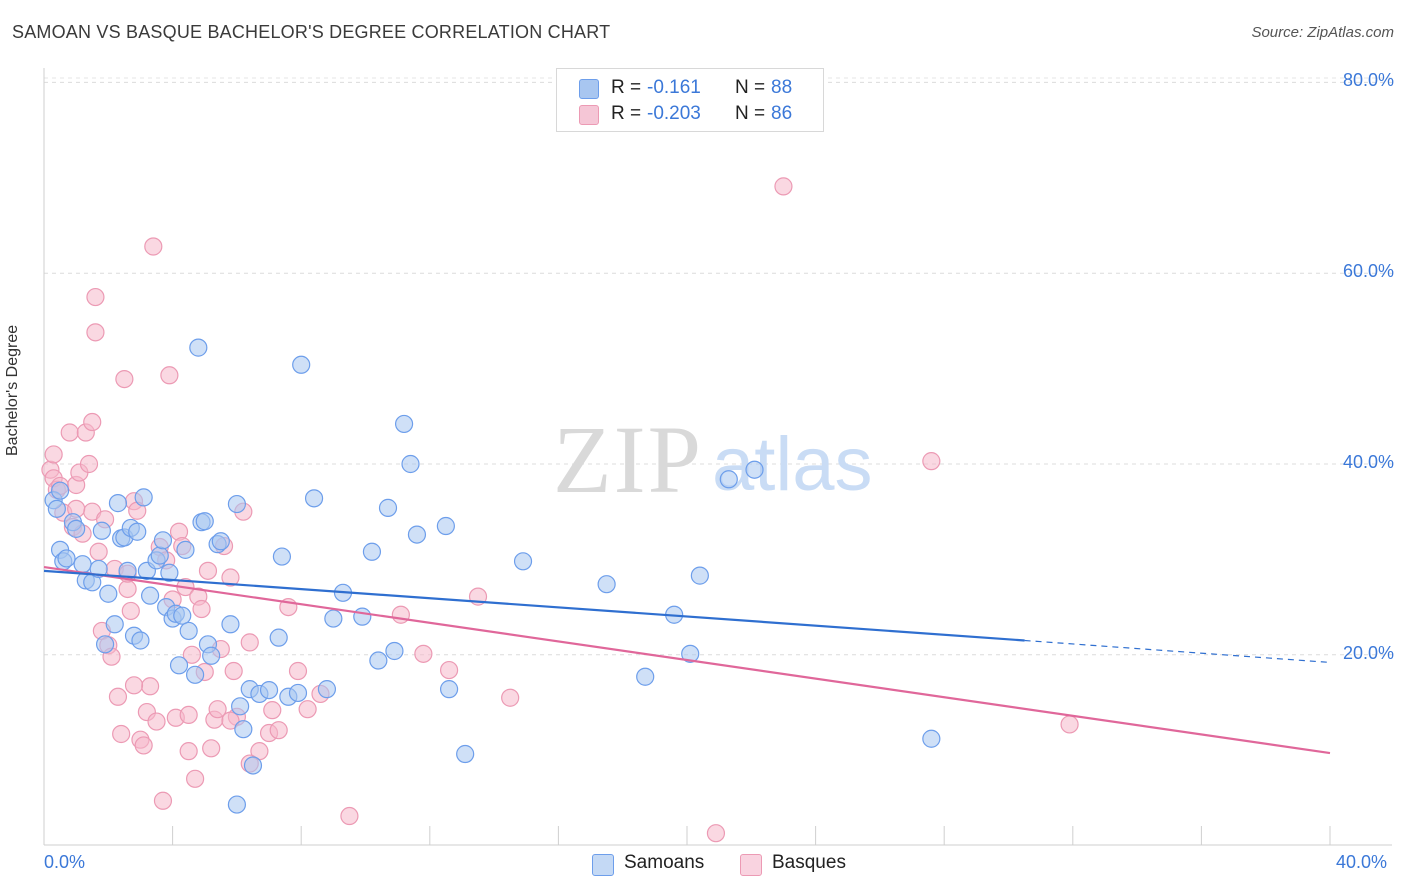 Image resolution: width=1406 pixels, height=892 pixels. Describe the element at coordinates (690, 100) in the screenshot. I see `stats-legend: R = -0.161 N = 88 R = -0.203 N = 86` at that location.